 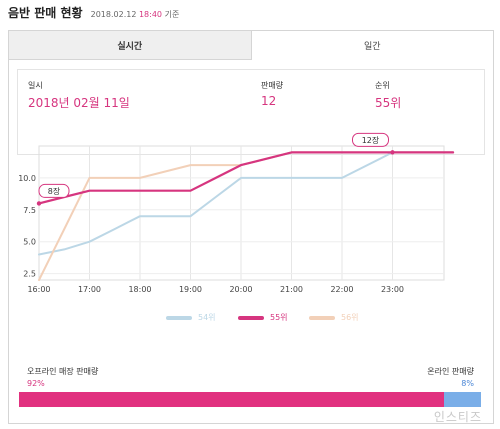 I want to click on info-rank: 순위 55위, so click(x=388, y=95).